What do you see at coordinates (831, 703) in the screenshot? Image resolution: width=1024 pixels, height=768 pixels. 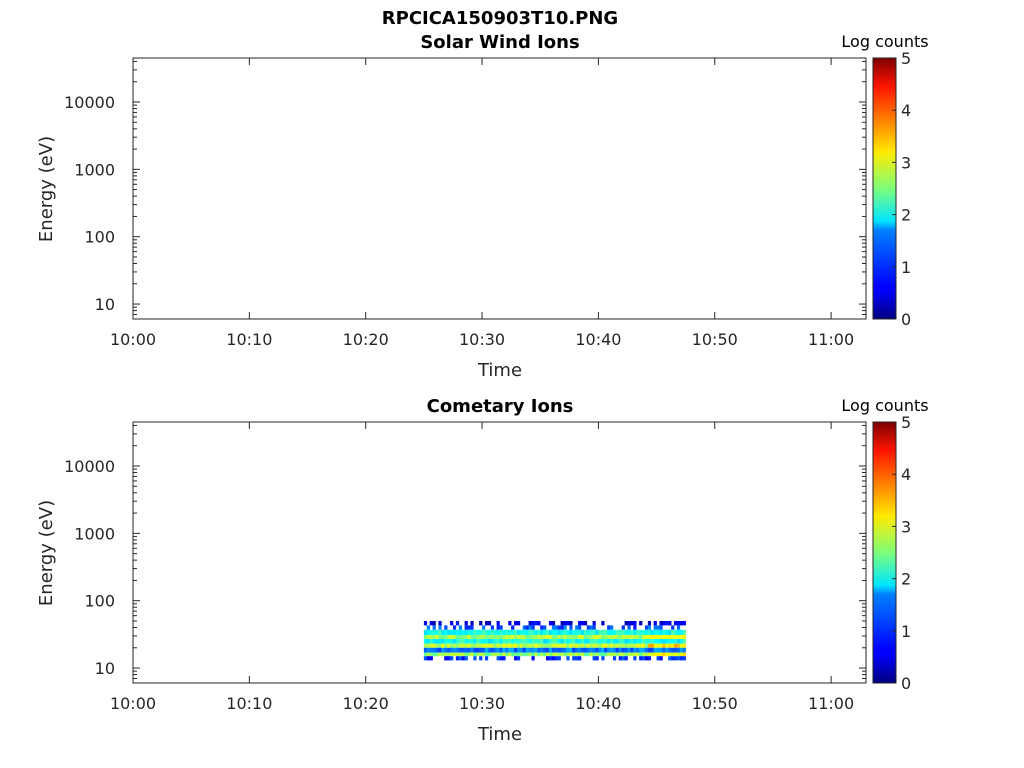 I see `x-tick-label: 11:00` at bounding box center [831, 703].